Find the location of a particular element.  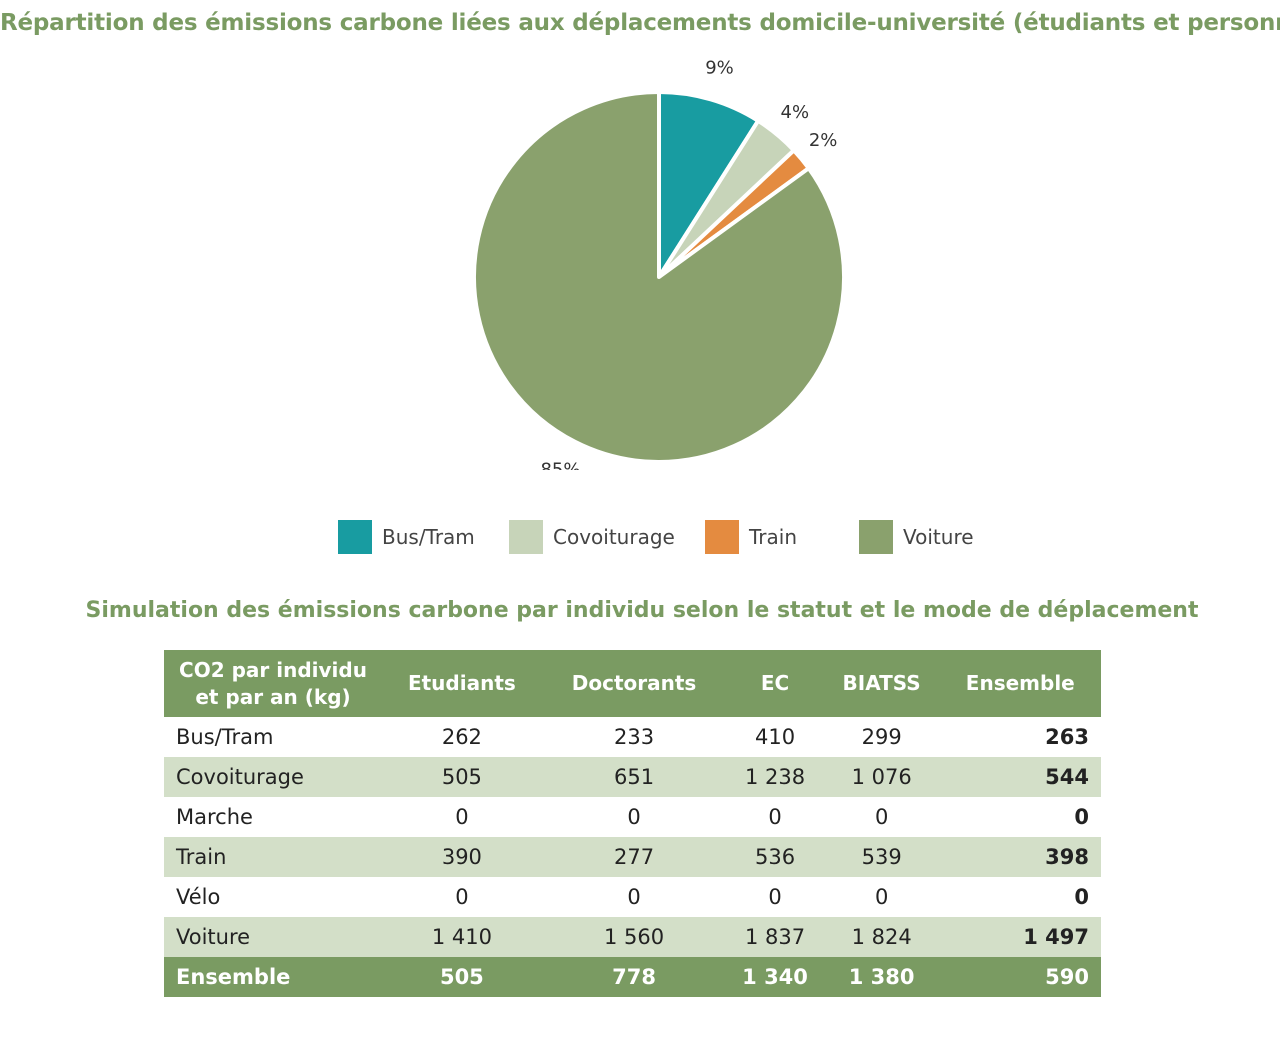

row-label: Vélo is located at coordinates (198, 897).